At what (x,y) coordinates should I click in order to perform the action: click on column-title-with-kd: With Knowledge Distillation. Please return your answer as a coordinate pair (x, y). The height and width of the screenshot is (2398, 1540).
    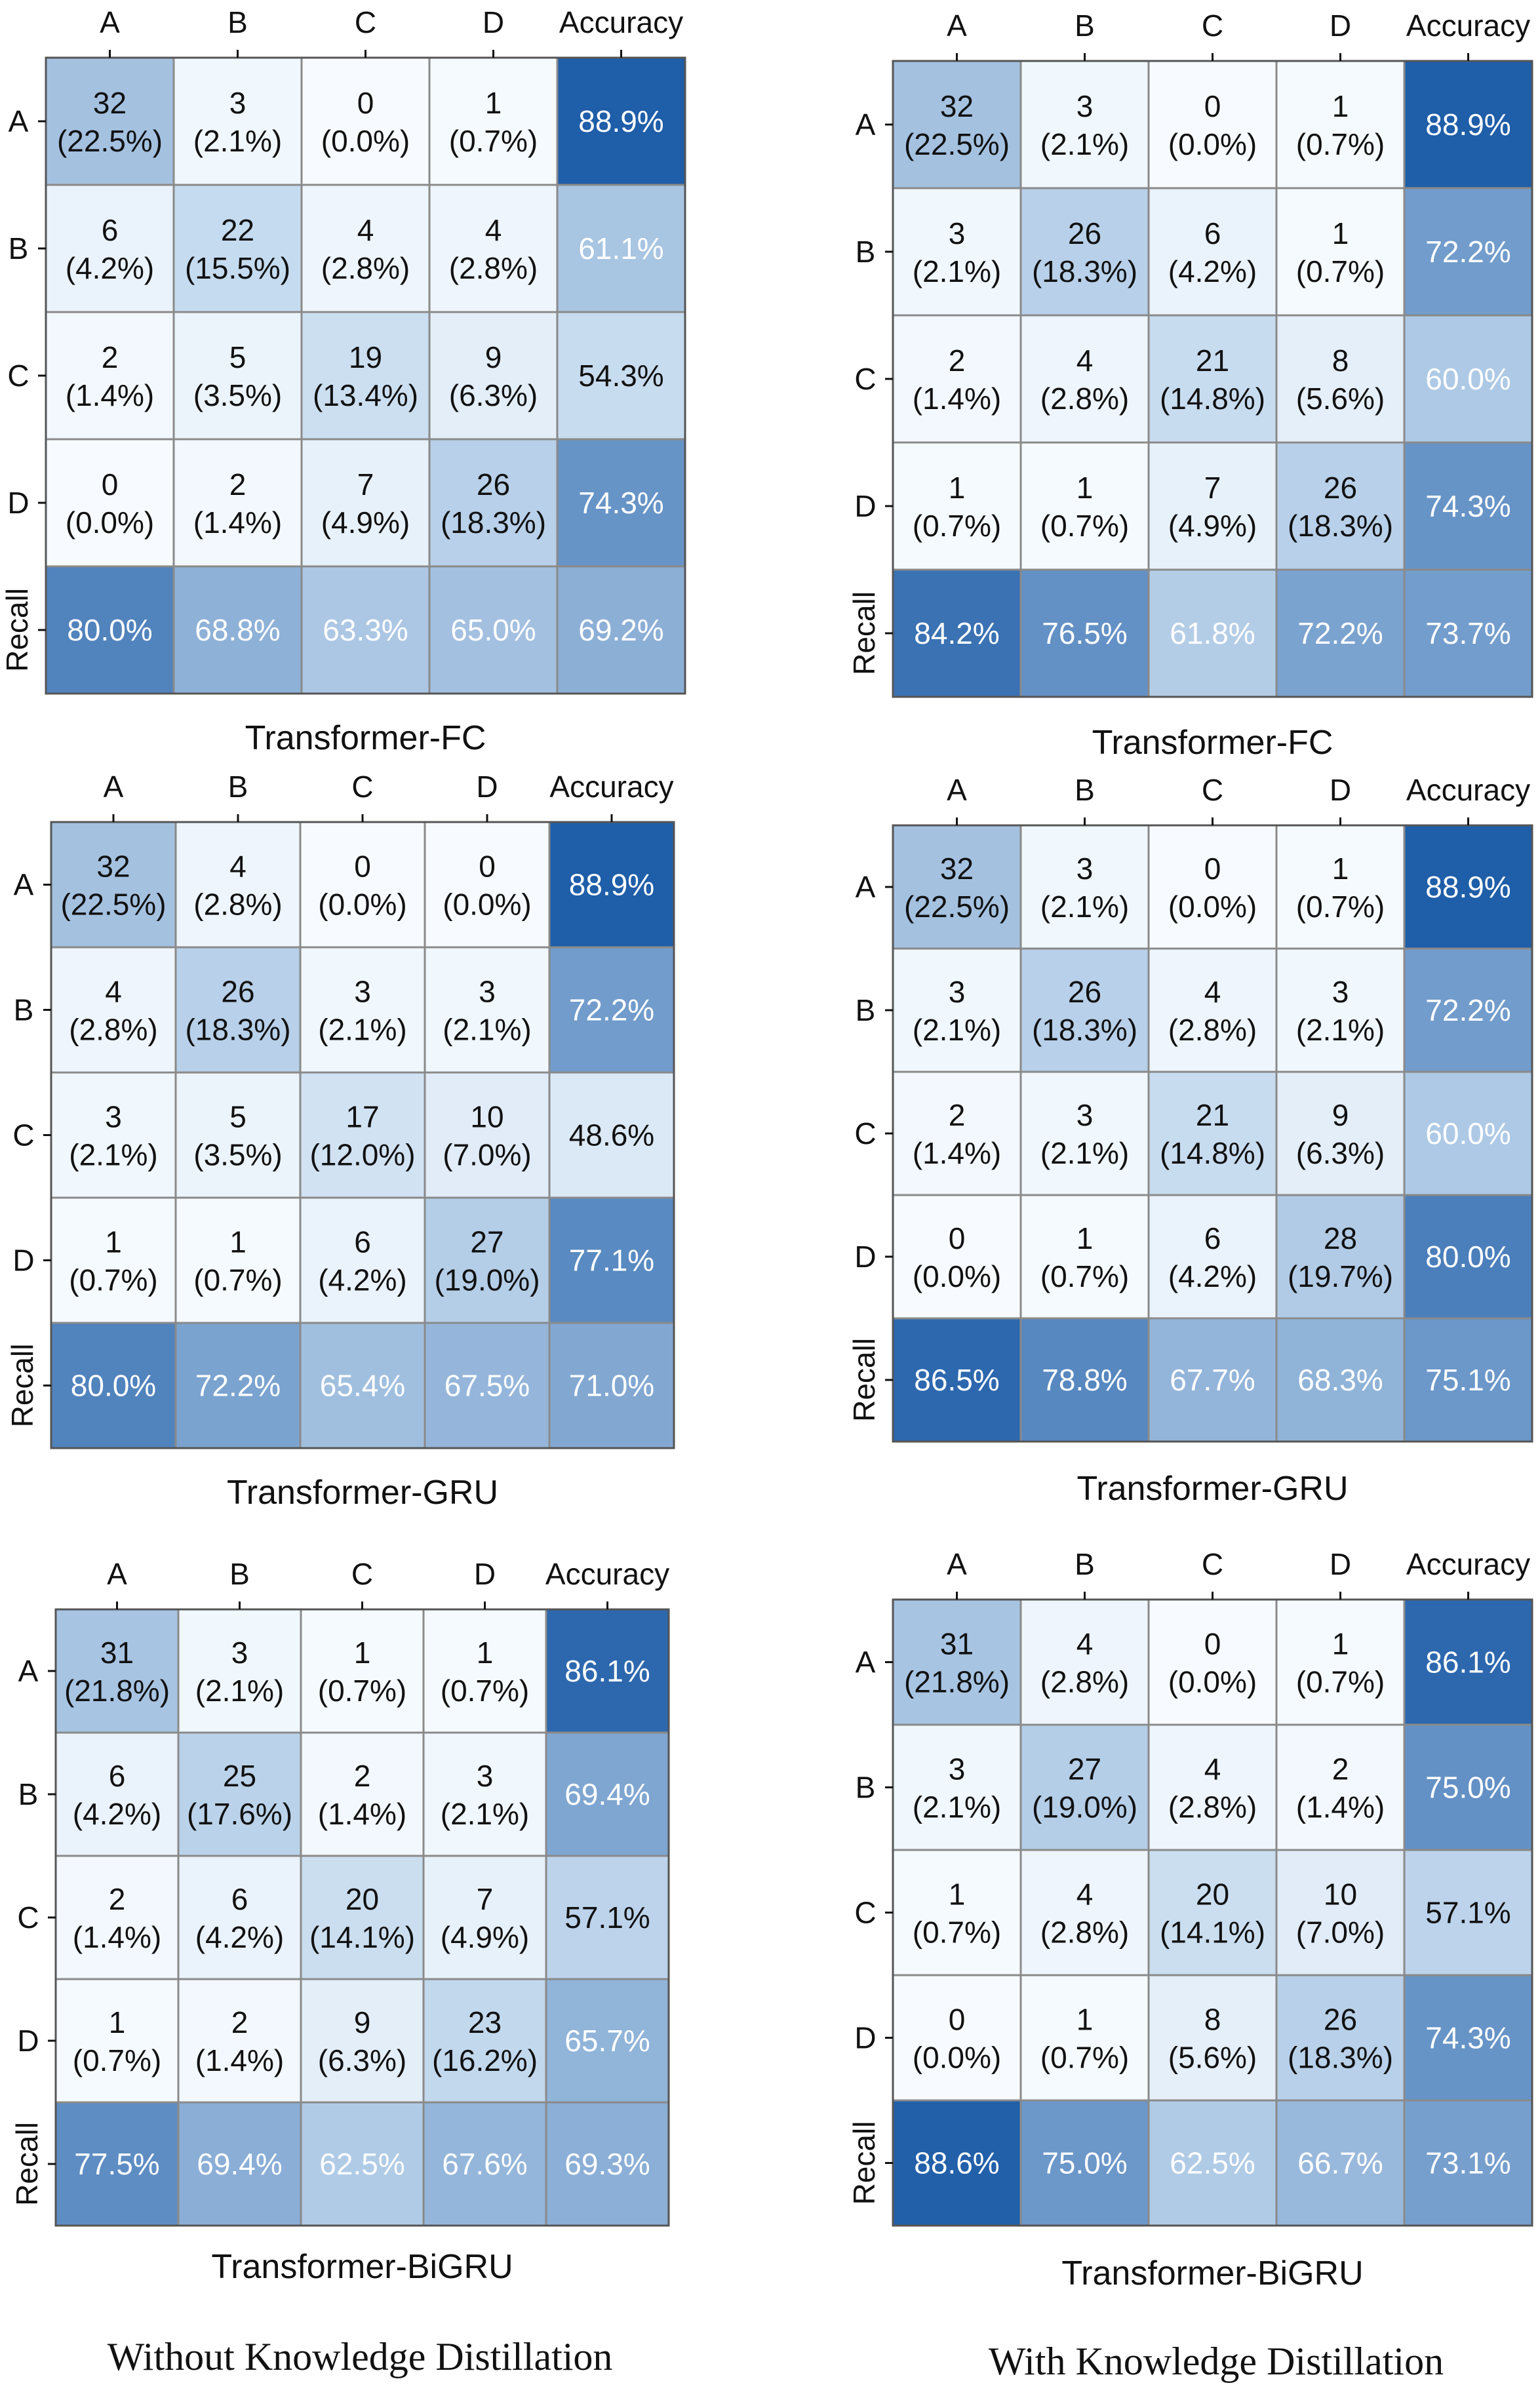
    Looking at the image, I should click on (1216, 2361).